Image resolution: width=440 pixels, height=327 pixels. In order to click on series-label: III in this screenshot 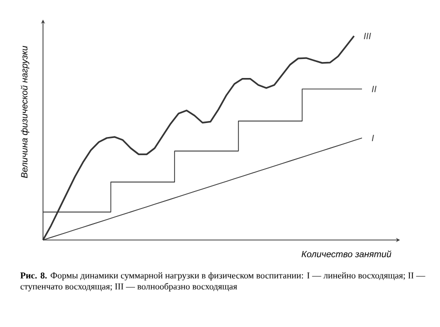, I will do `click(367, 36)`.